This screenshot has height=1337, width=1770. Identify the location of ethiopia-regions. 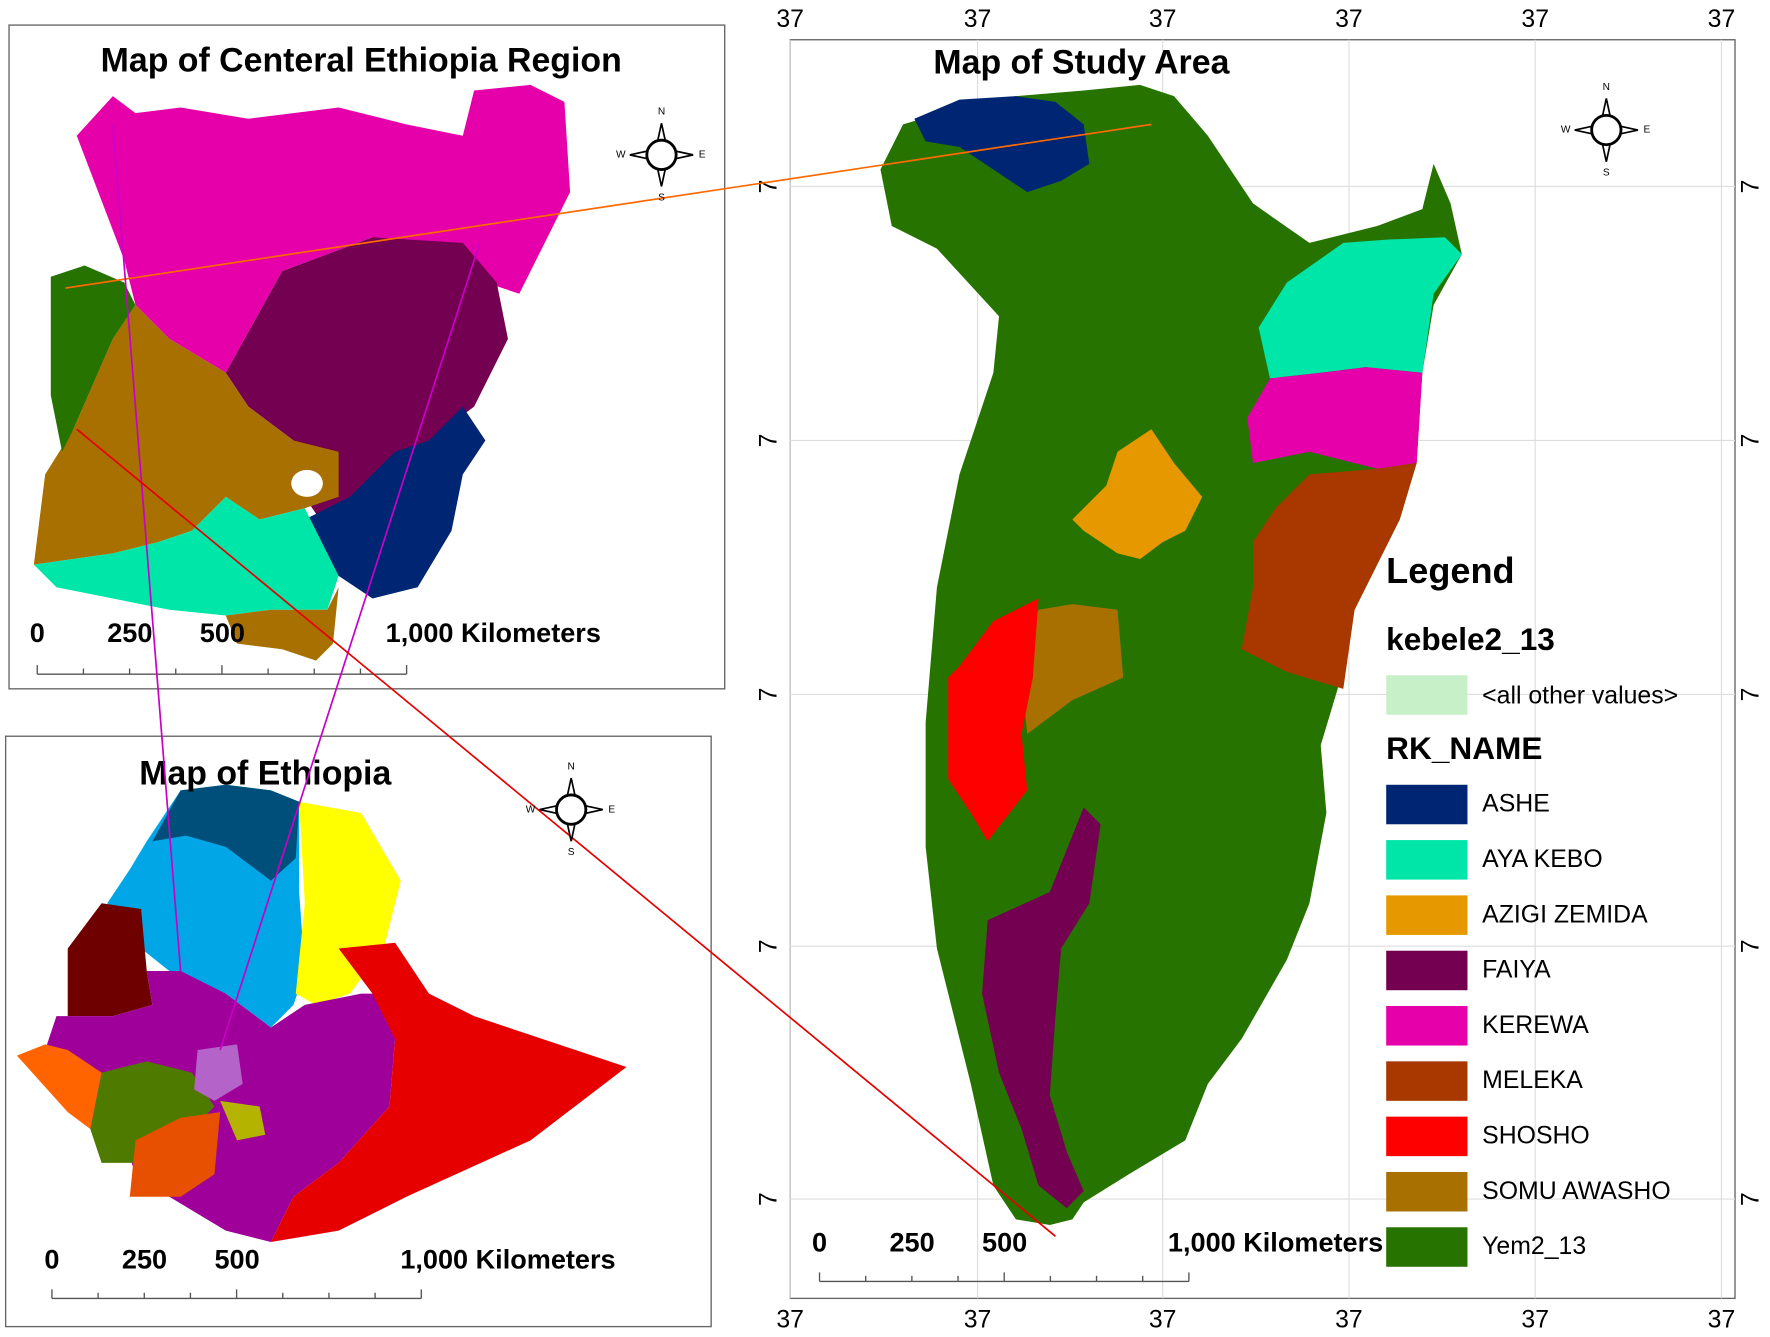
(321, 1013).